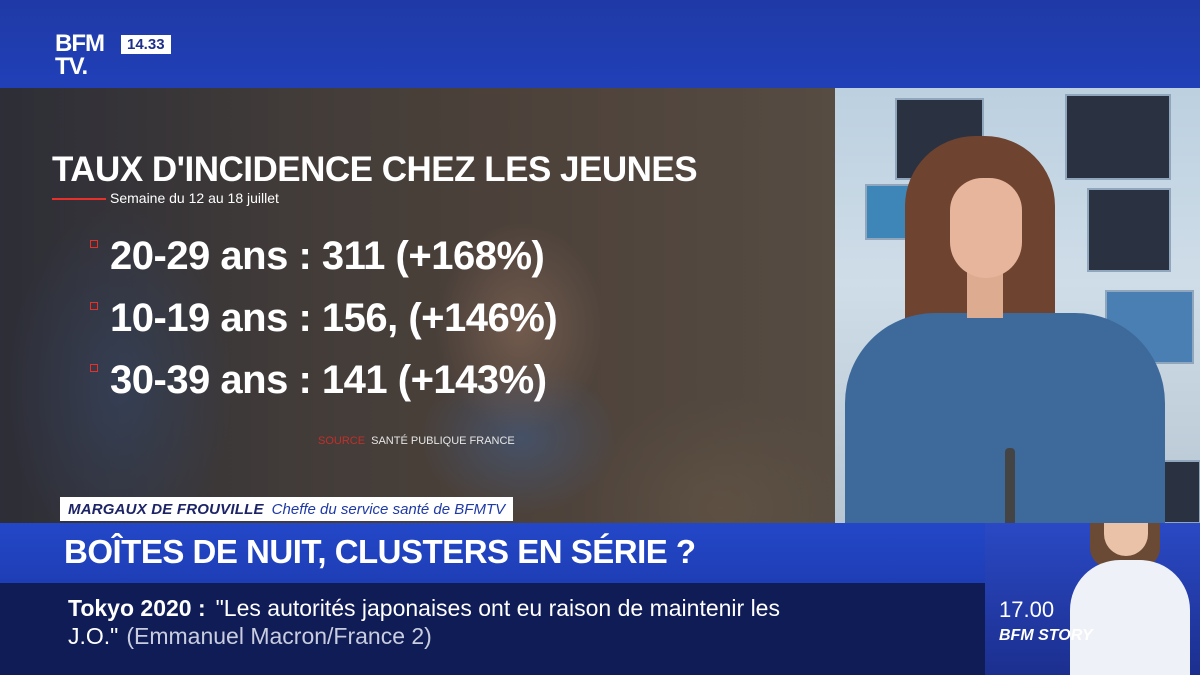 The width and height of the screenshot is (1200, 675). I want to click on speaker-role: Cheffe du service santé de BFMTV, so click(388, 509).